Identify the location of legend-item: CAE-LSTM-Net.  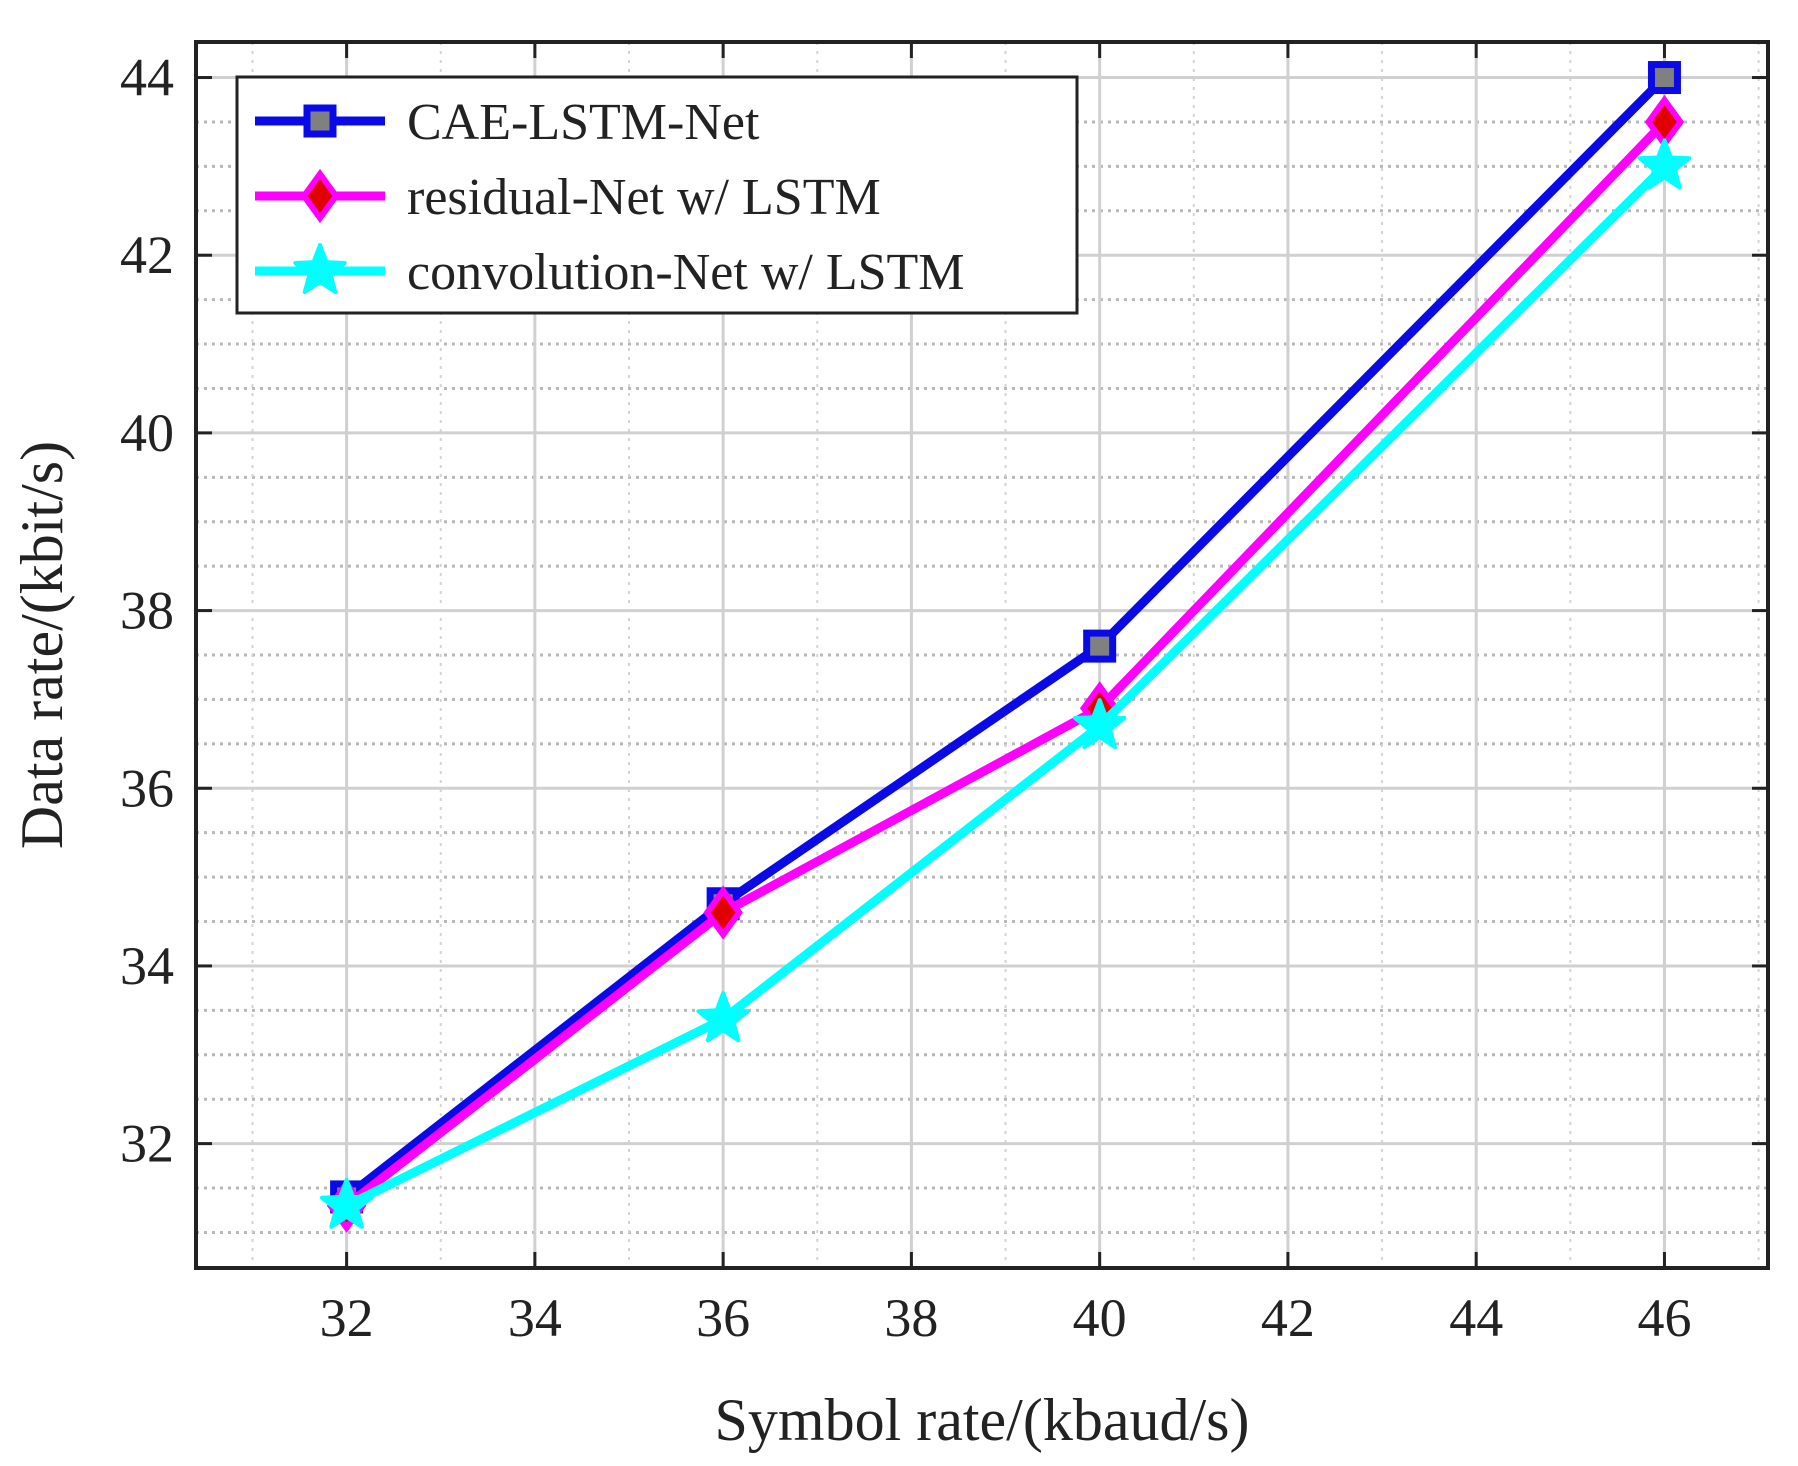
(507, 122).